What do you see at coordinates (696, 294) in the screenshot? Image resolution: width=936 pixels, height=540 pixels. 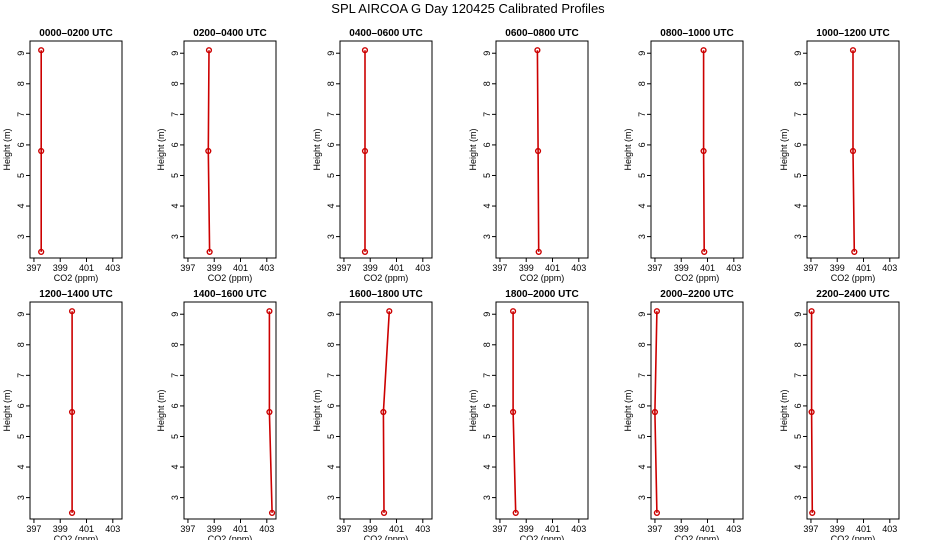 I see `panel-title: 2000–2200 UTC` at bounding box center [696, 294].